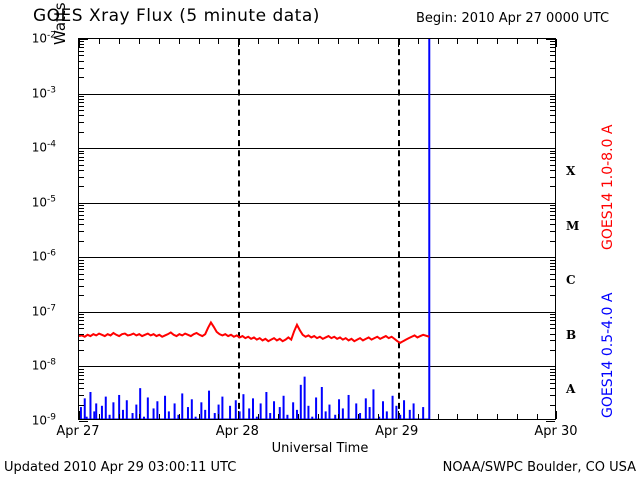  Describe the element at coordinates (43, 93) in the screenshot. I see `y-axis-tick-label: 10⁻³` at that location.